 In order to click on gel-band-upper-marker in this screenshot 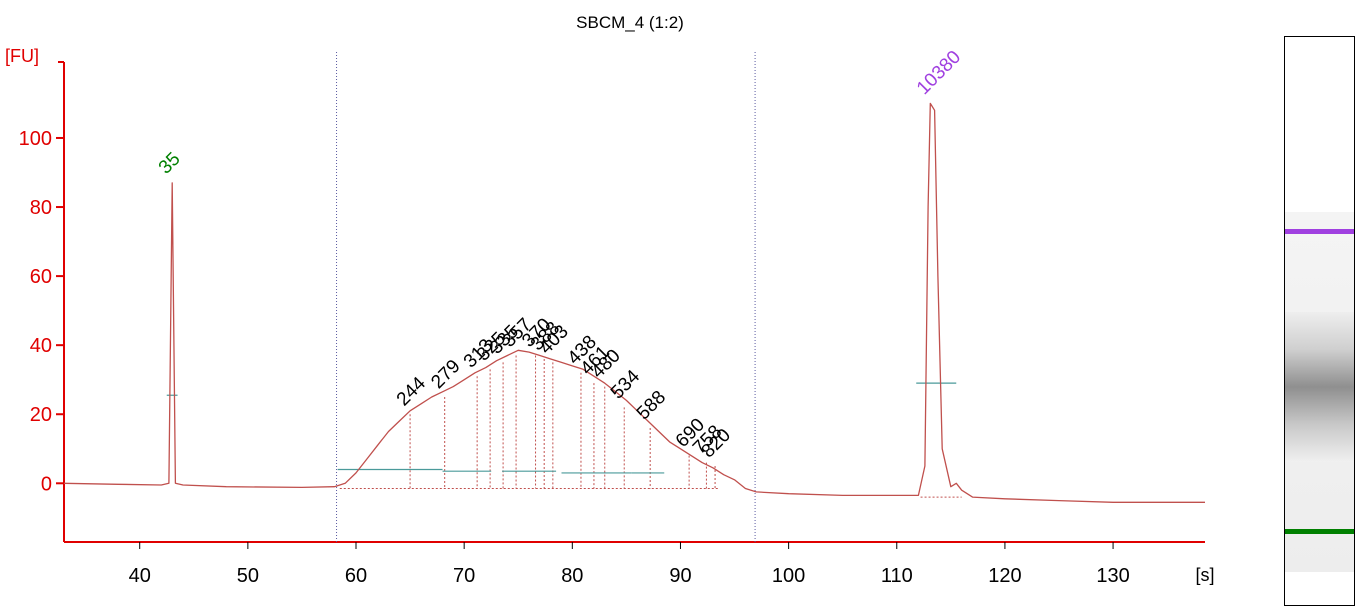, I will do `click(1319, 231)`.